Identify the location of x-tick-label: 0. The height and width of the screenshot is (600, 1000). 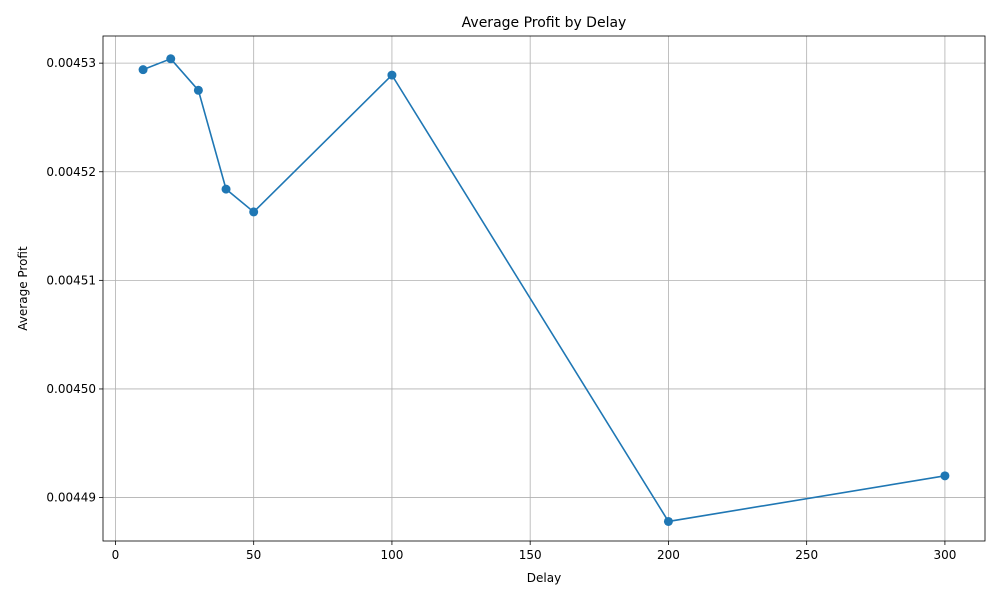
(116, 555).